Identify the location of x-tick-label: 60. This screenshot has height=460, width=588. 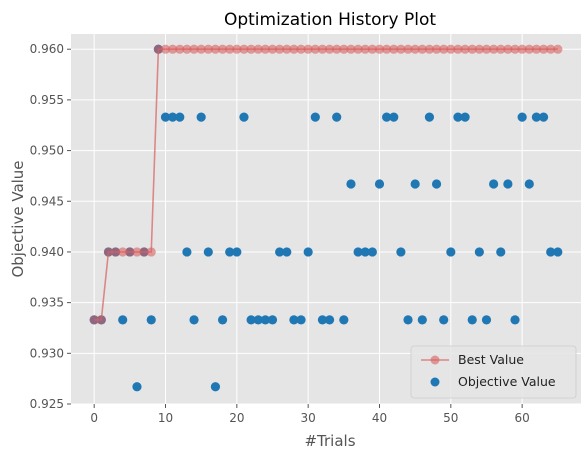
(522, 418).